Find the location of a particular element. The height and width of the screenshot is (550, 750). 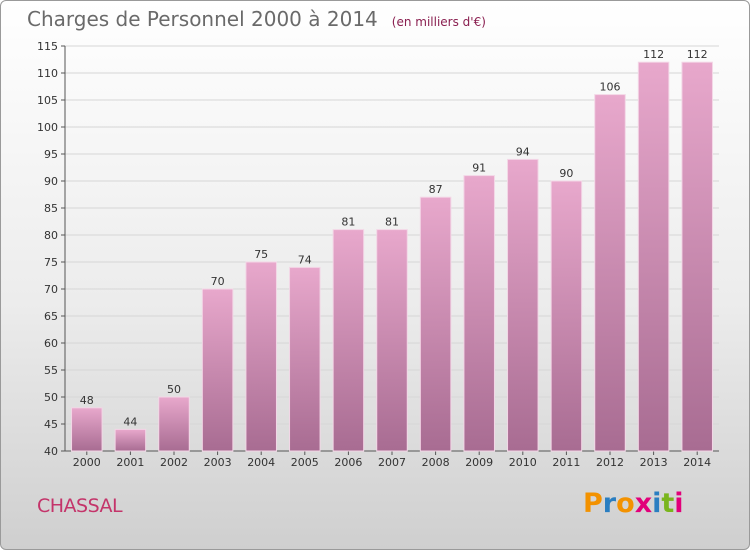

logo-letter: x is located at coordinates (643, 503).